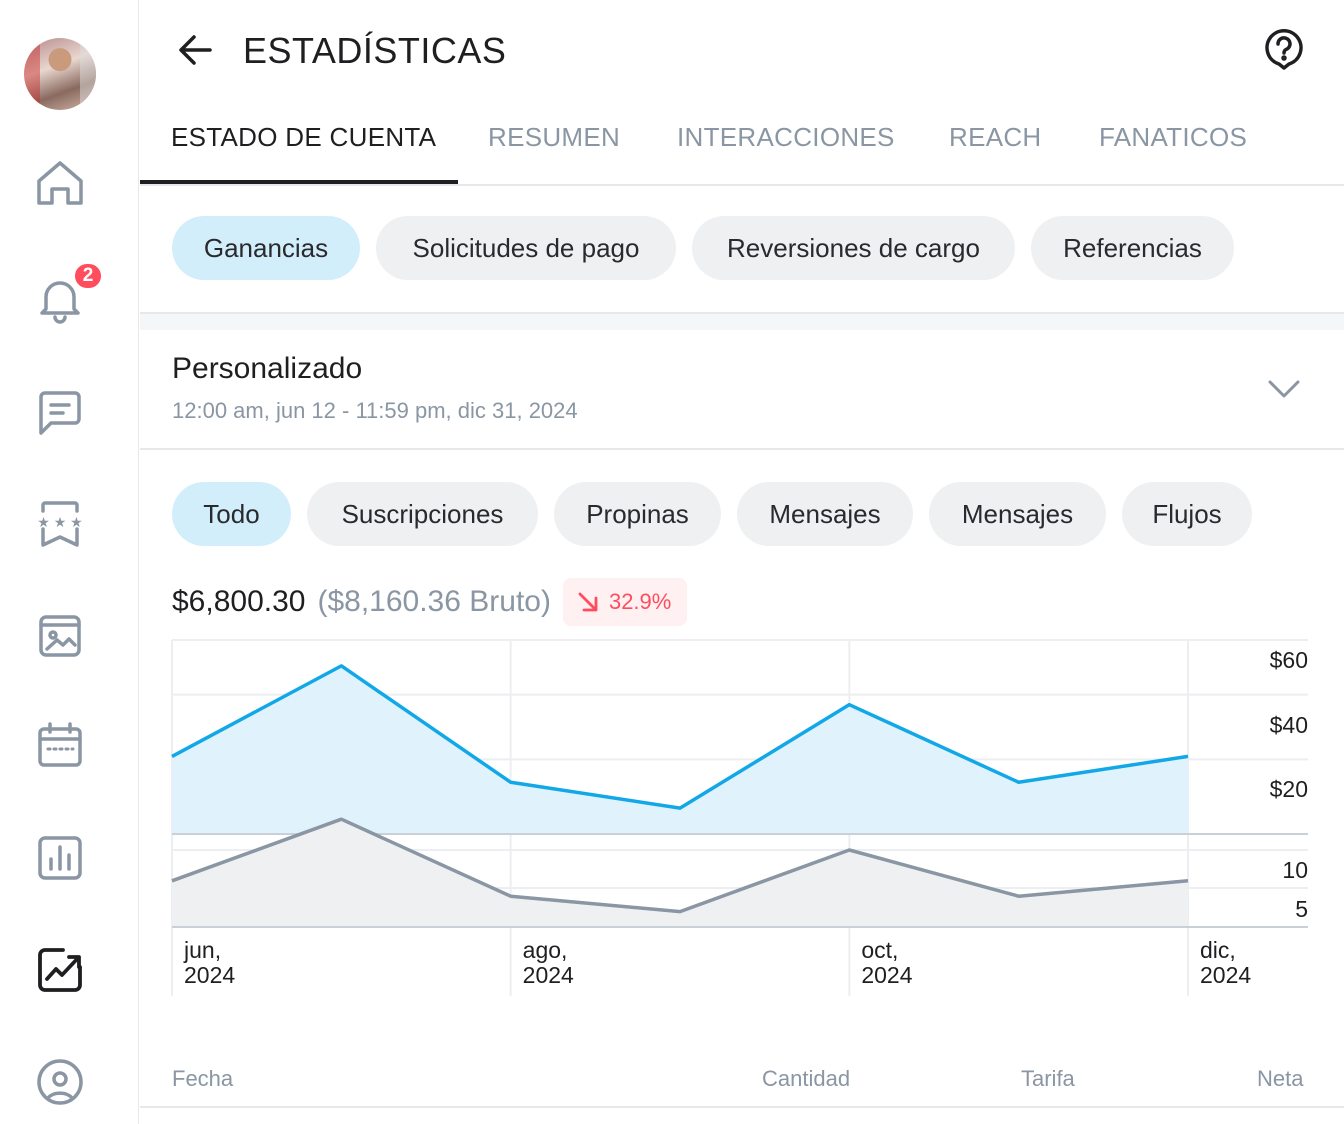 The height and width of the screenshot is (1124, 1344). What do you see at coordinates (203, 1078) in the screenshot?
I see `column-fecha: Fecha` at bounding box center [203, 1078].